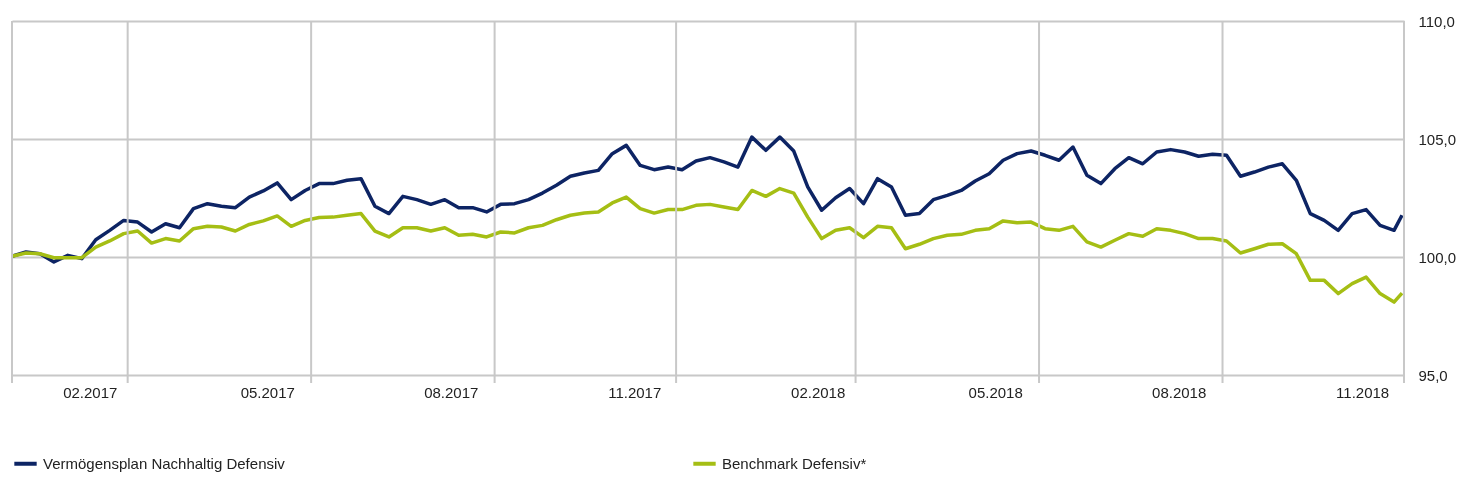 The width and height of the screenshot is (1483, 483). I want to click on y-tick-label: 105,0, so click(1437, 139).